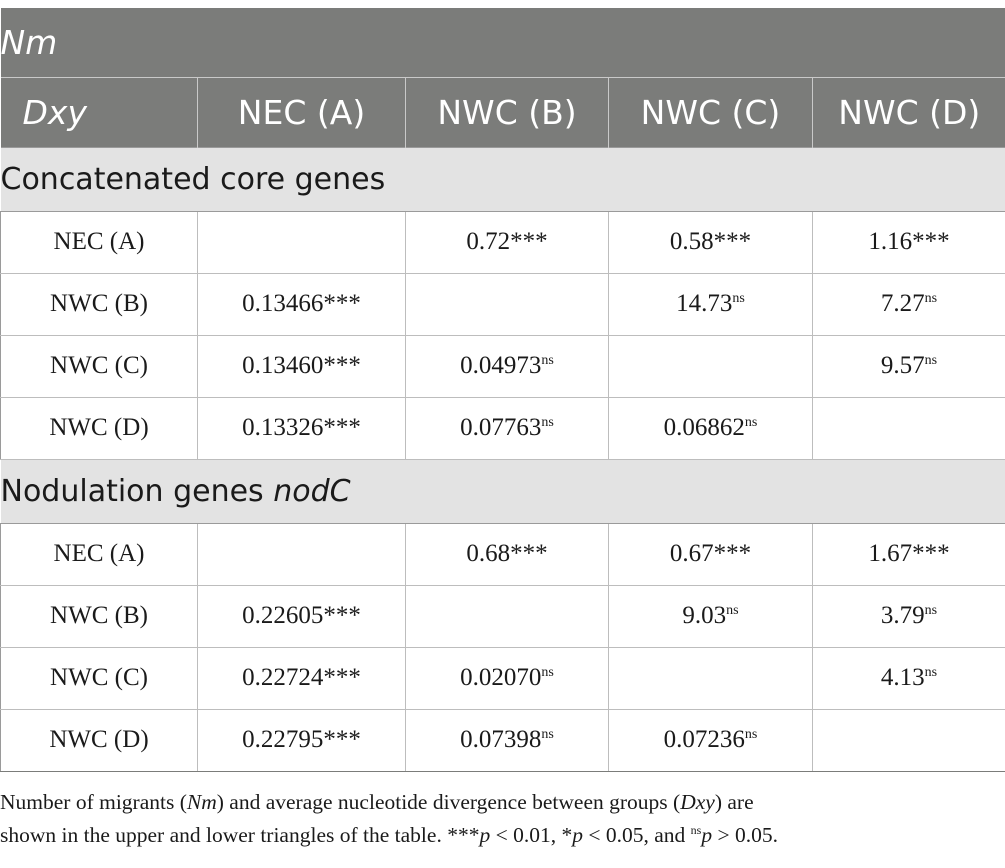  Describe the element at coordinates (99, 112) in the screenshot. I see `row-label-header: Dxy` at that location.